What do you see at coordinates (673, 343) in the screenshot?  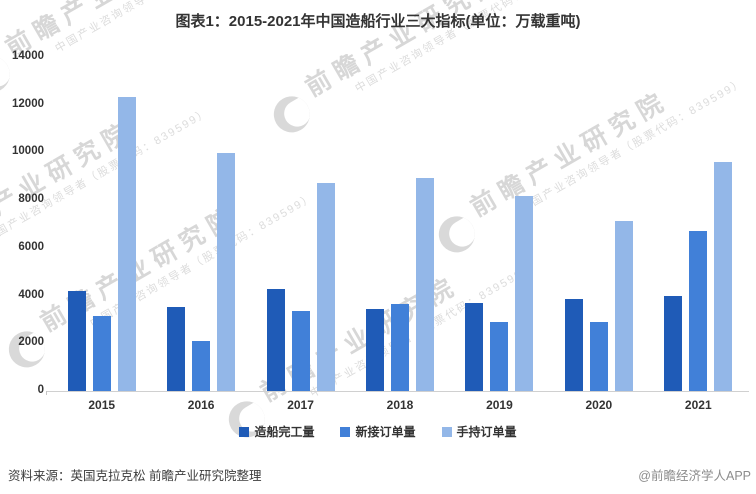 I see `bar-造船完工量-2021` at bounding box center [673, 343].